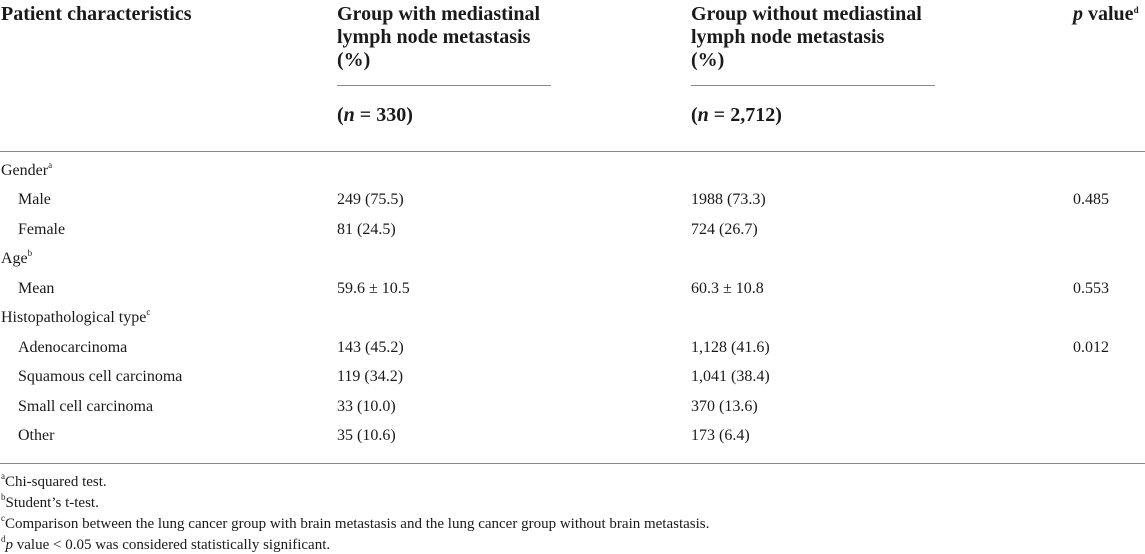 The width and height of the screenshot is (1145, 554). Describe the element at coordinates (1111, 14) in the screenshot. I see `p-value-label: value` at that location.